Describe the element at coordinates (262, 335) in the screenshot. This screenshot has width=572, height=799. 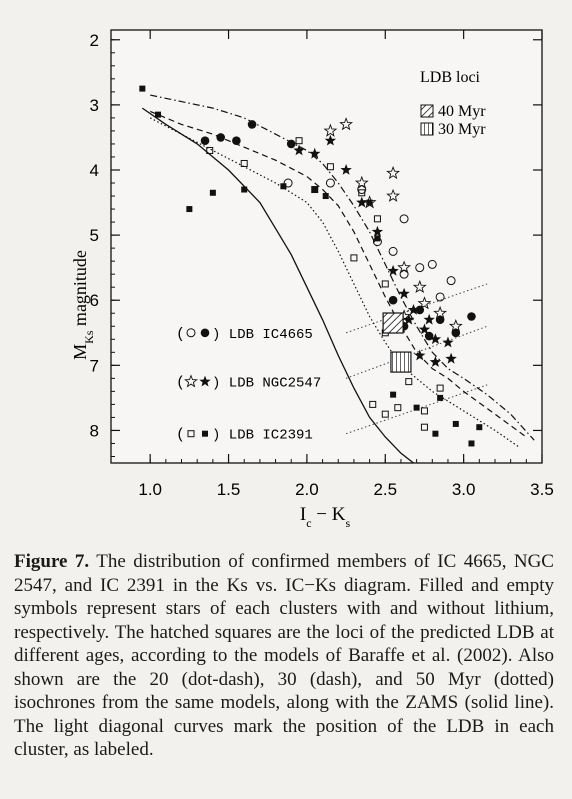
I see `cluster-label-text: ) LDB IC4665` at that location.